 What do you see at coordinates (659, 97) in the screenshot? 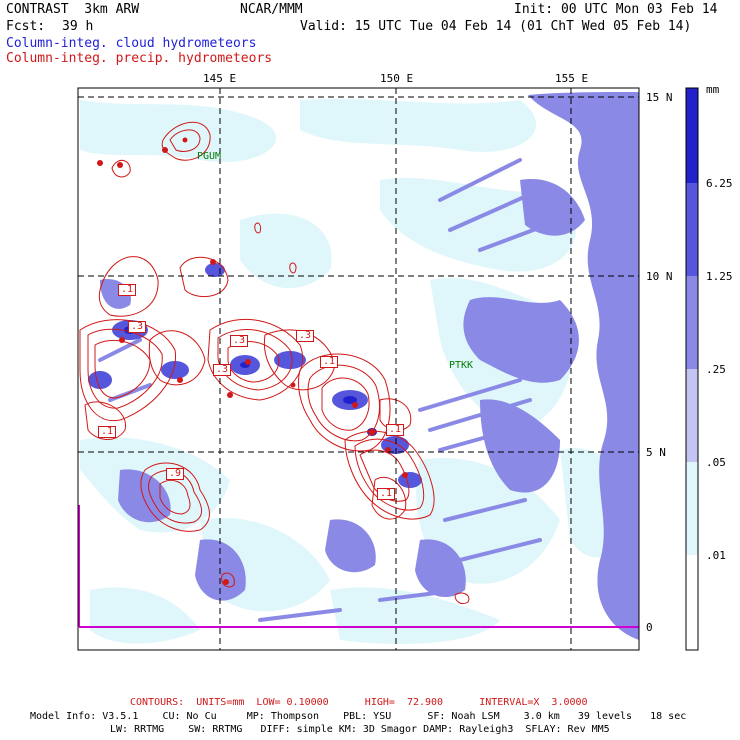
I see `lat-tick-15: 15 N` at bounding box center [659, 97].